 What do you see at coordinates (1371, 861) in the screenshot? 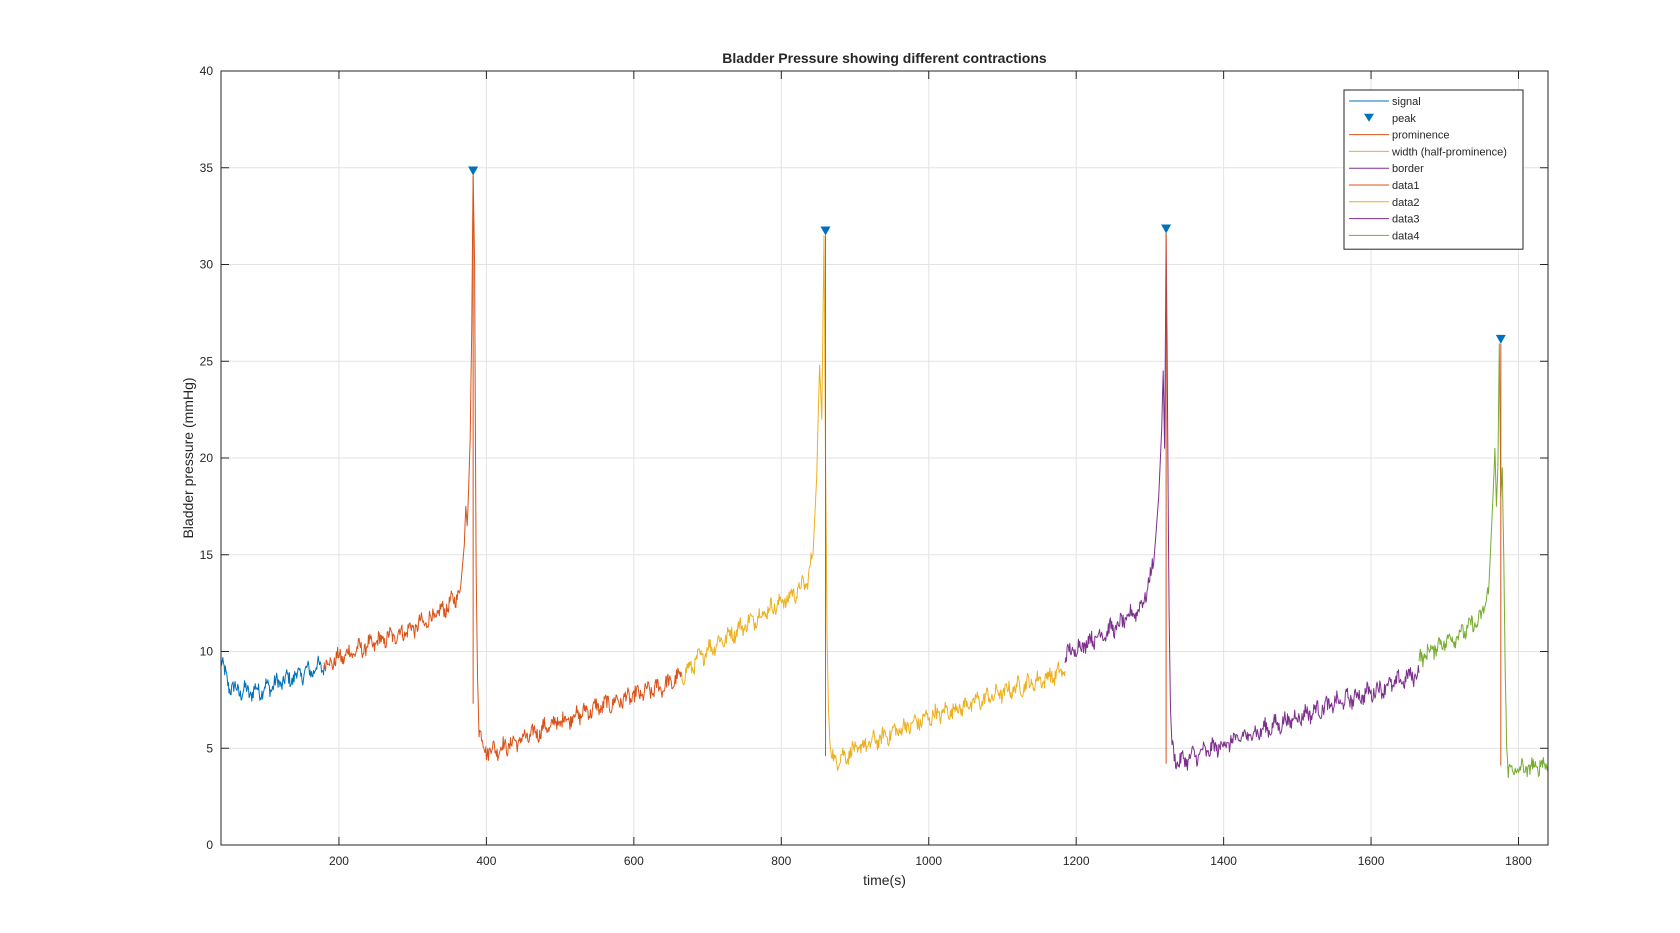
I see `x-tick-label: 1600` at bounding box center [1371, 861].